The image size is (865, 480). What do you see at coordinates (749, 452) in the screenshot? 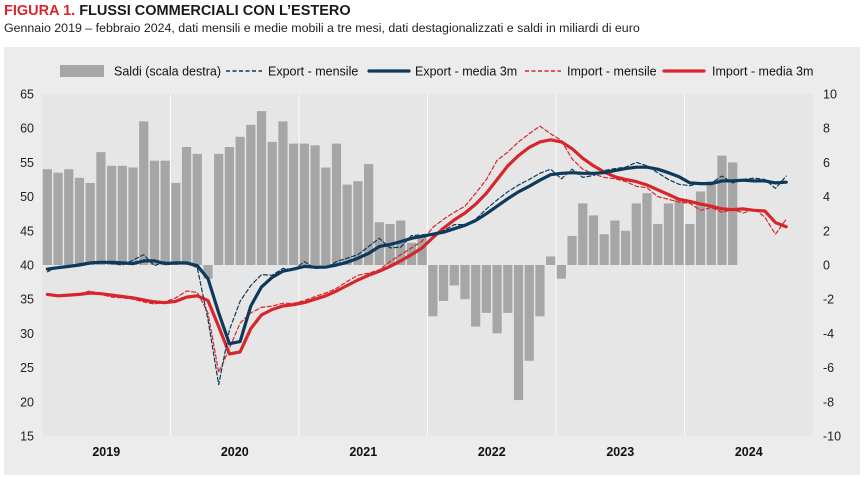
I see `x-tick-label: 2024` at bounding box center [749, 452].